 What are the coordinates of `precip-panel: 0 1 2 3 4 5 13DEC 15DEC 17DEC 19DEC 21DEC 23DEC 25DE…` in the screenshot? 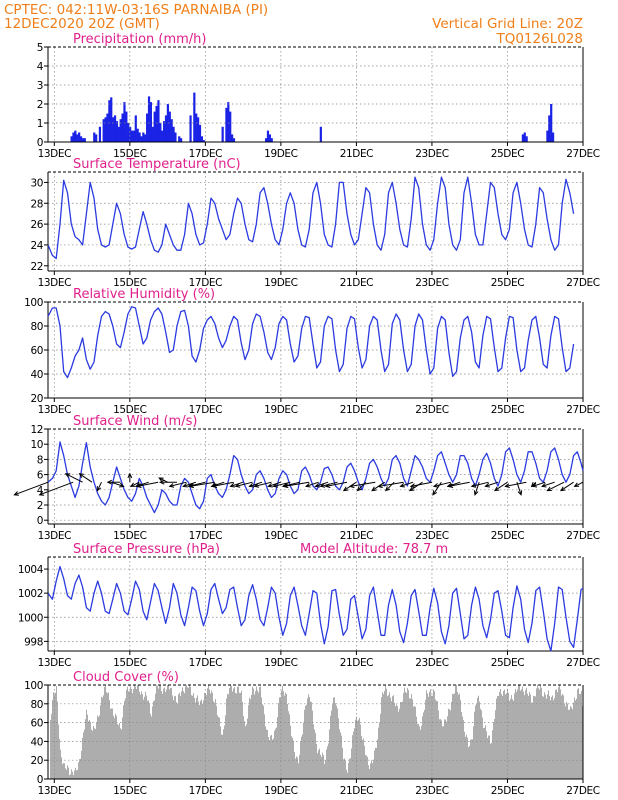 It's located at (318, 96).